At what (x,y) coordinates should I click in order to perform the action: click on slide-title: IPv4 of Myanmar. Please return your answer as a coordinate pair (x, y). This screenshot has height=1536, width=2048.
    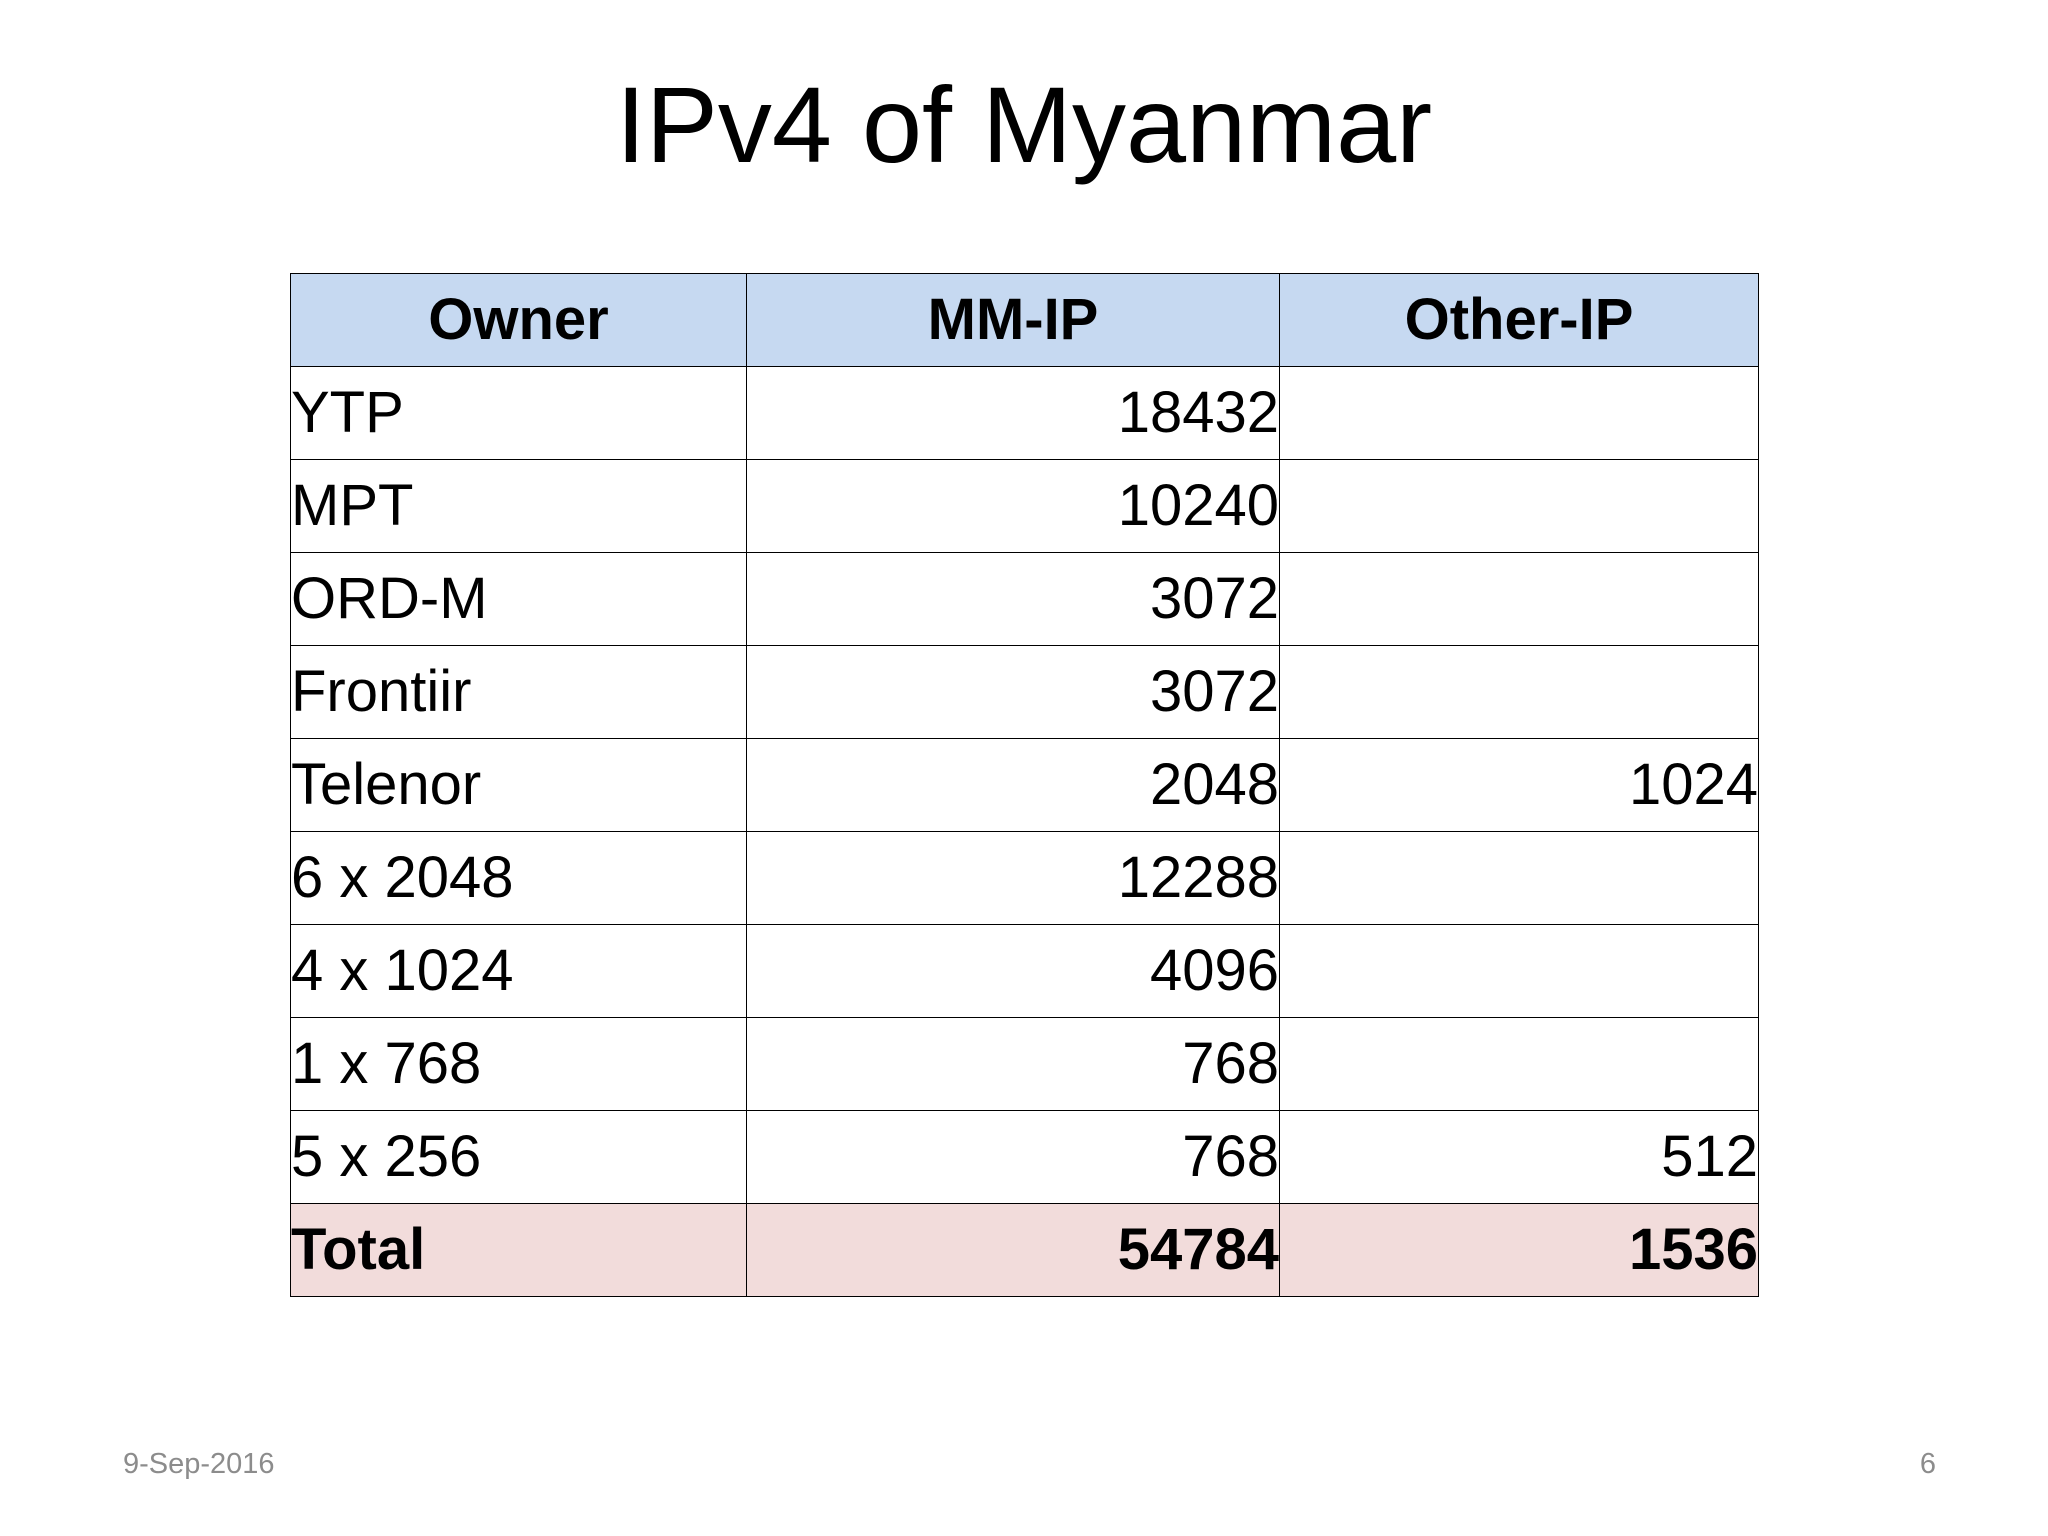
    Looking at the image, I should click on (1024, 124).